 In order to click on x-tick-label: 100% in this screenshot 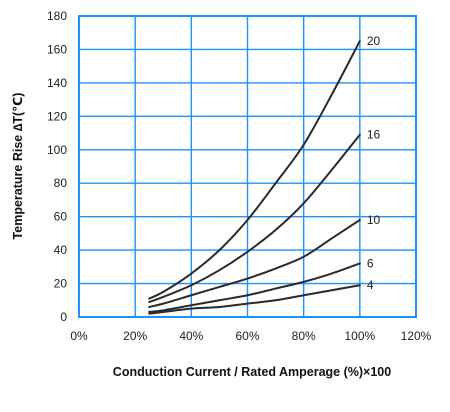, I will do `click(359, 336)`.